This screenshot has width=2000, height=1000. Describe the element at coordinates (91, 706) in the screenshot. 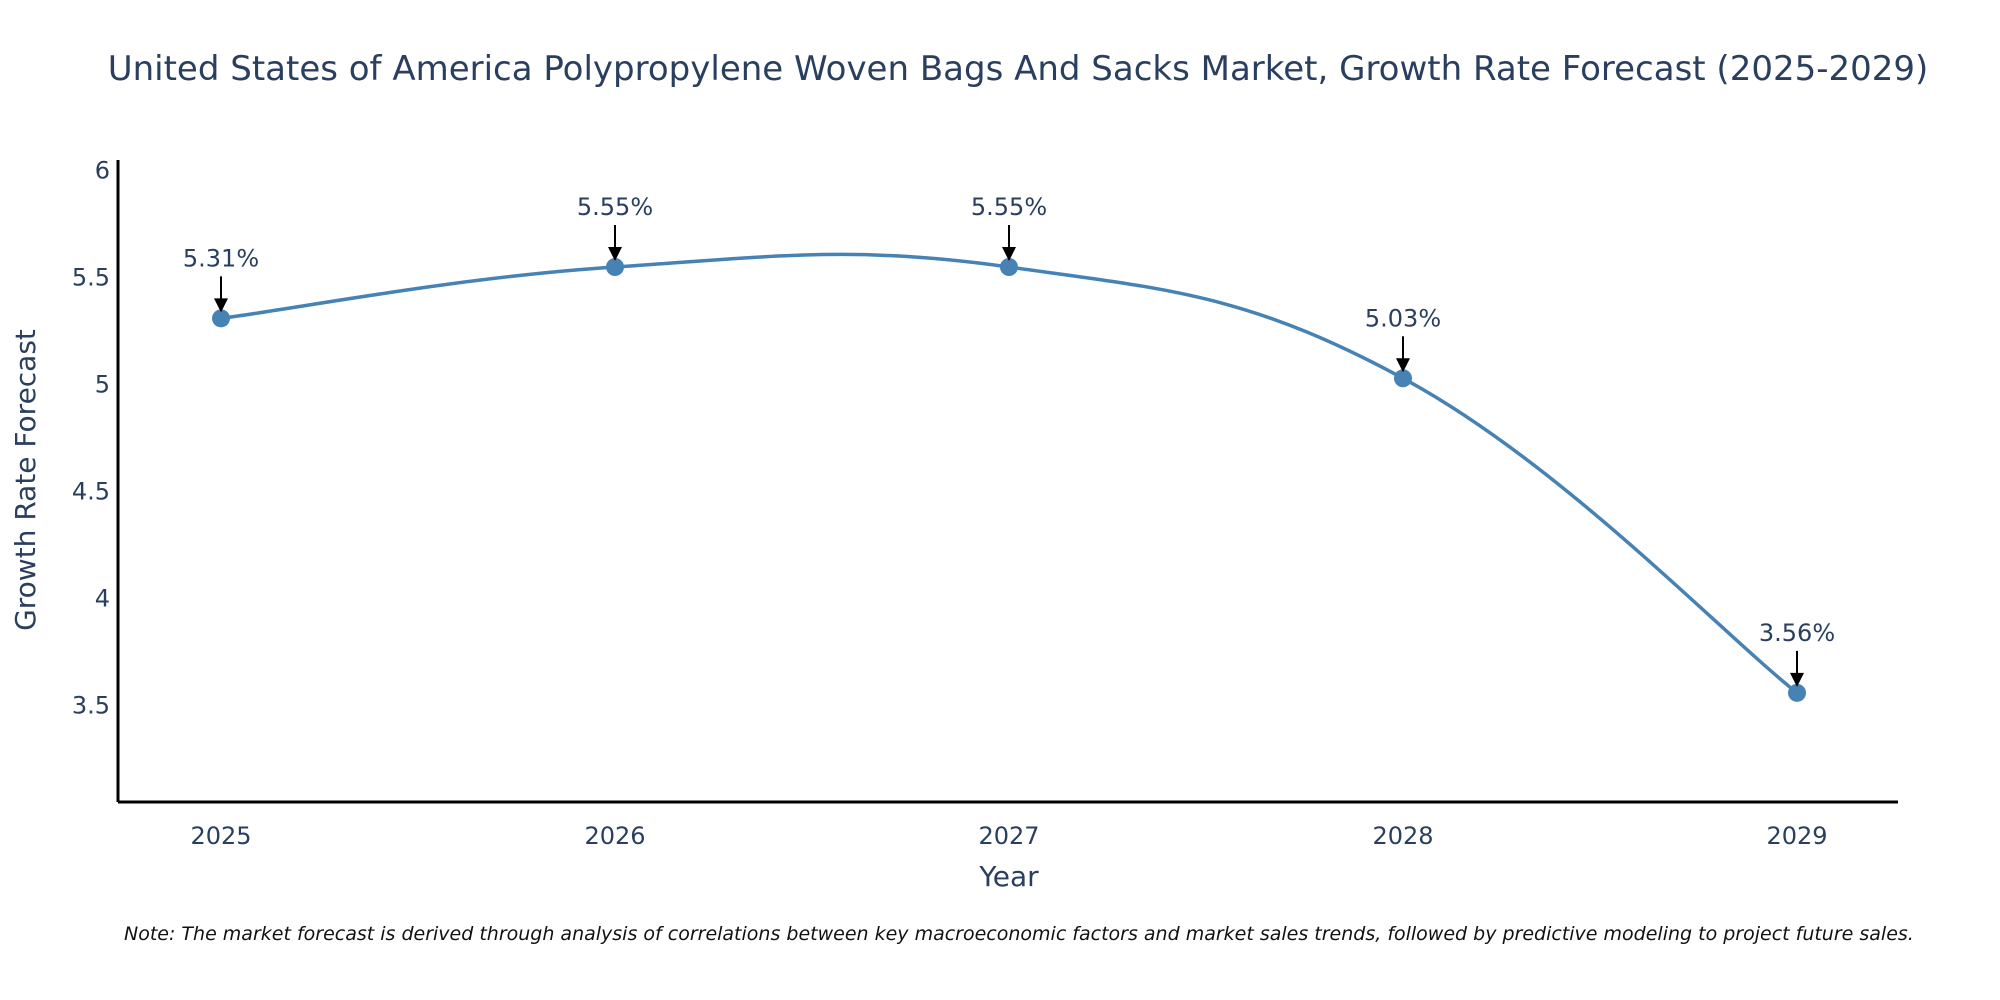

I see `y-tick-label: 3.5` at that location.